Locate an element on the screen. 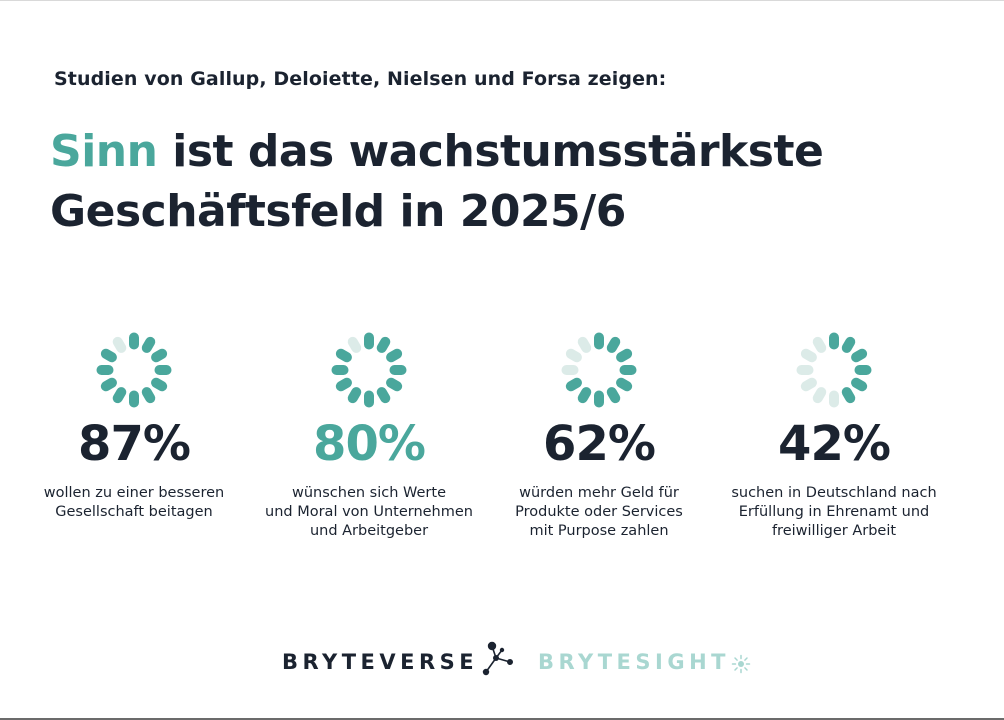  stat-description-line: und Moral von Unternehmen is located at coordinates (369, 512).